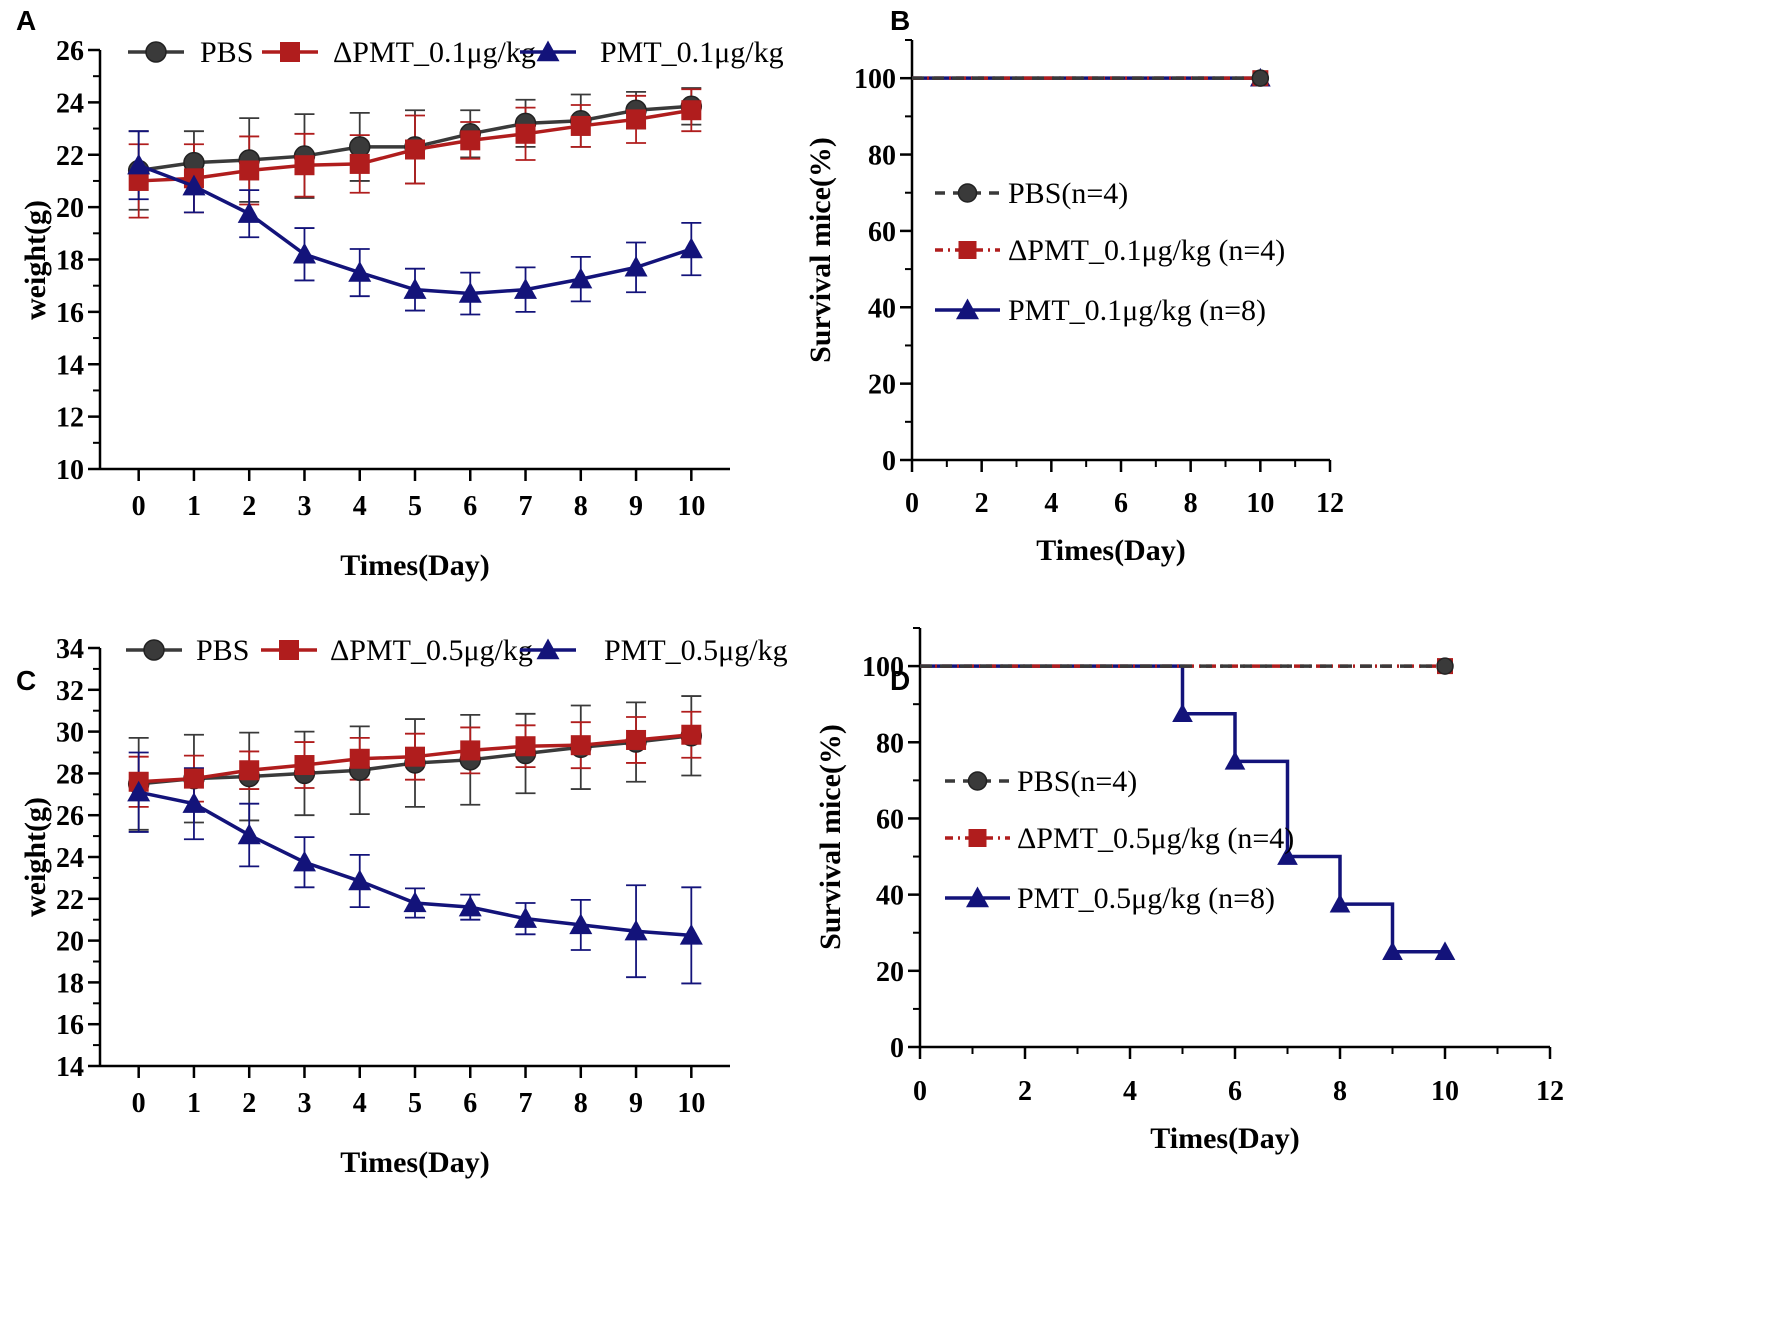  I want to click on panel-letter: A, so click(26, 20).